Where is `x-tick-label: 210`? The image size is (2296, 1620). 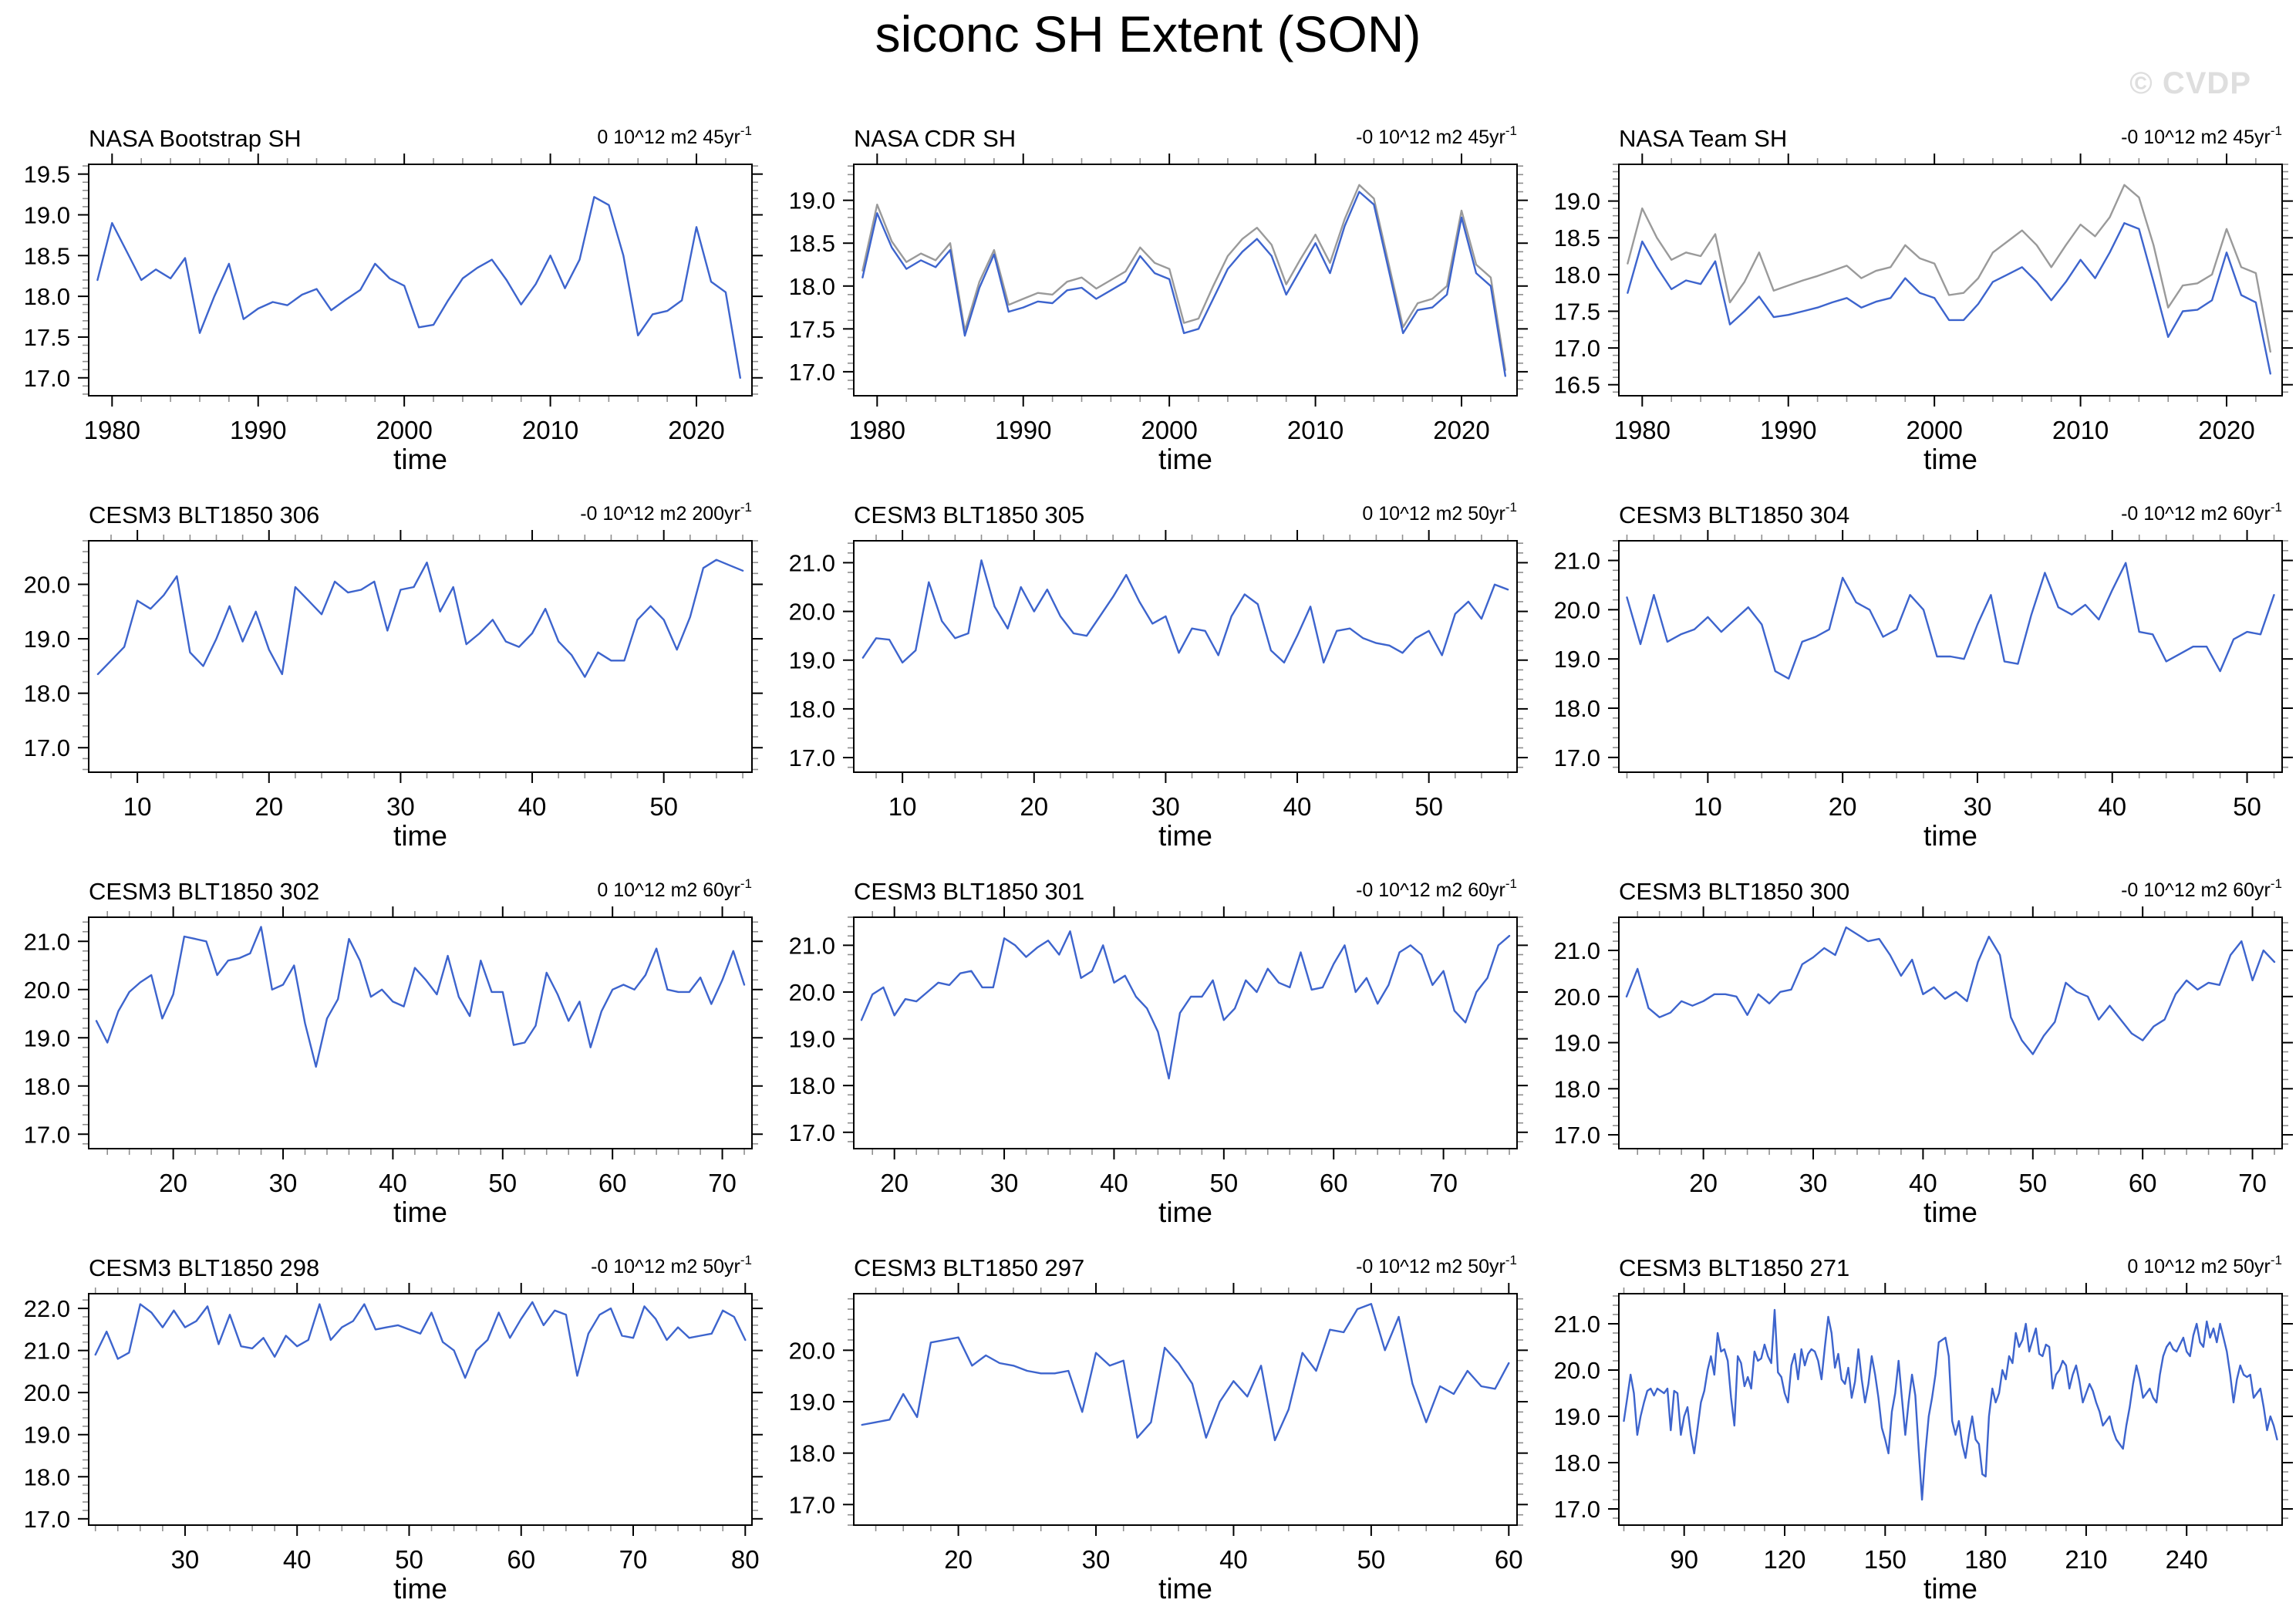 x-tick-label: 210 is located at coordinates (2086, 1560).